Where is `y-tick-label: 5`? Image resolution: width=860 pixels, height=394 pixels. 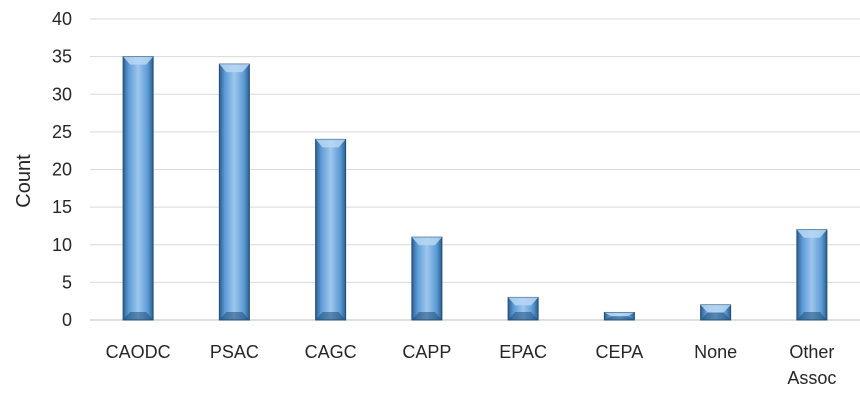
y-tick-label: 5 is located at coordinates (67, 282).